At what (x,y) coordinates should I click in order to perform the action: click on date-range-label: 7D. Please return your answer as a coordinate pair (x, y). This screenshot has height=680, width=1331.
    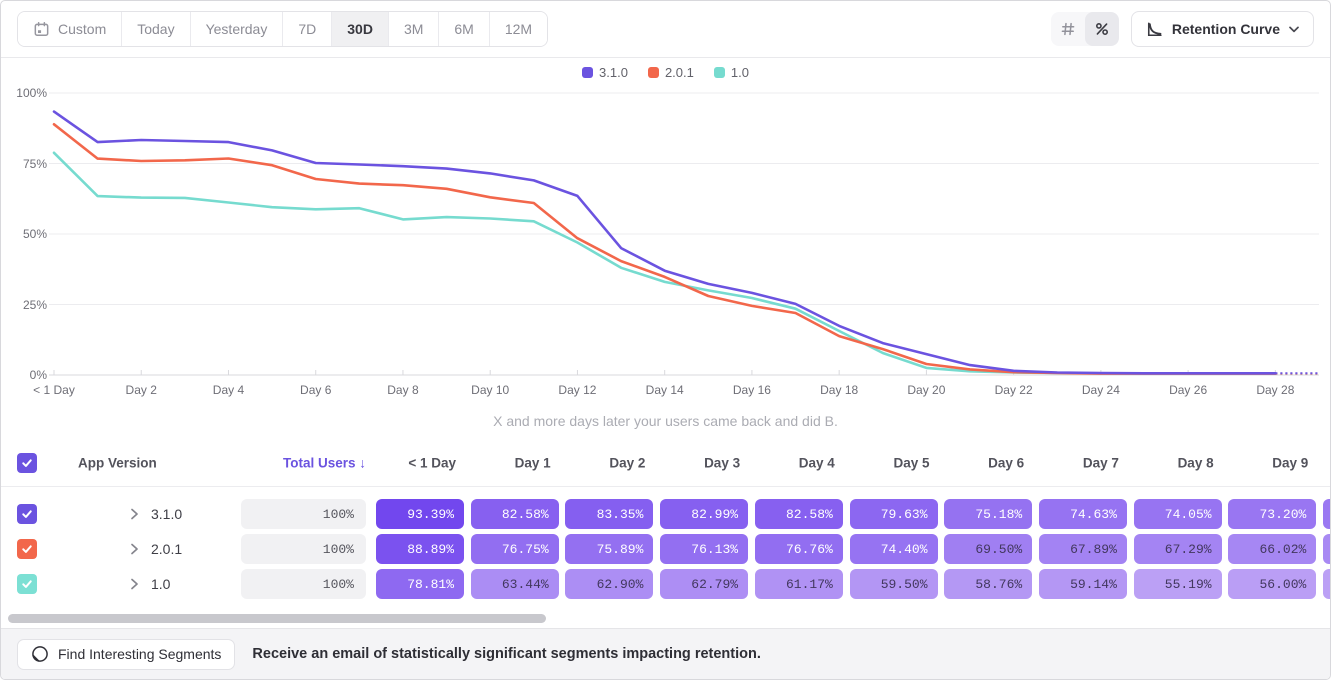
    Looking at the image, I should click on (307, 29).